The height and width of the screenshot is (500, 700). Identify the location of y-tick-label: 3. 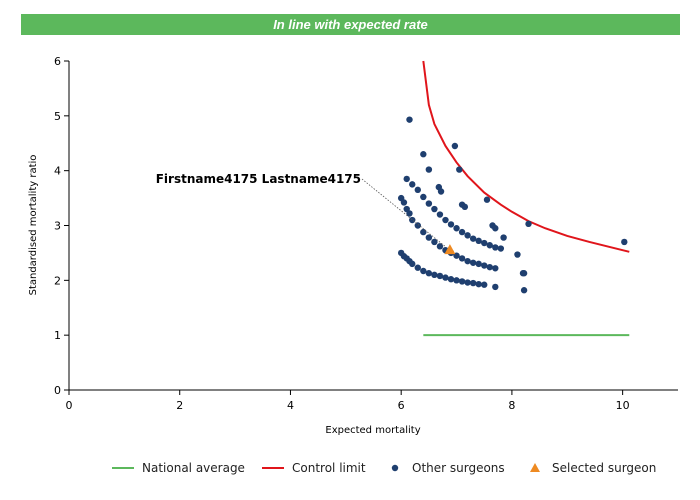
(57, 226).